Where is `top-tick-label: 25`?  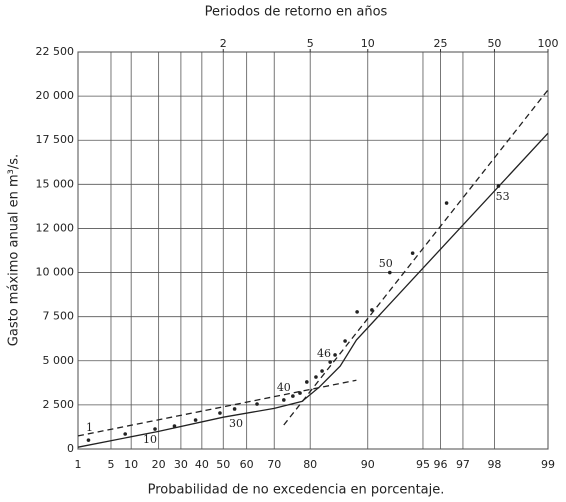
top-tick-label: 25 is located at coordinates (440, 43).